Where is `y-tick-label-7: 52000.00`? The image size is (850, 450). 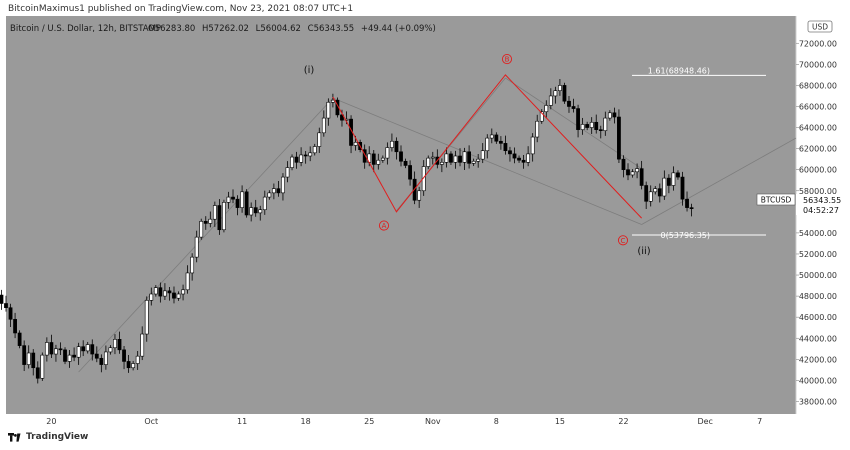 y-tick-label-7: 52000.00 is located at coordinates (818, 254).